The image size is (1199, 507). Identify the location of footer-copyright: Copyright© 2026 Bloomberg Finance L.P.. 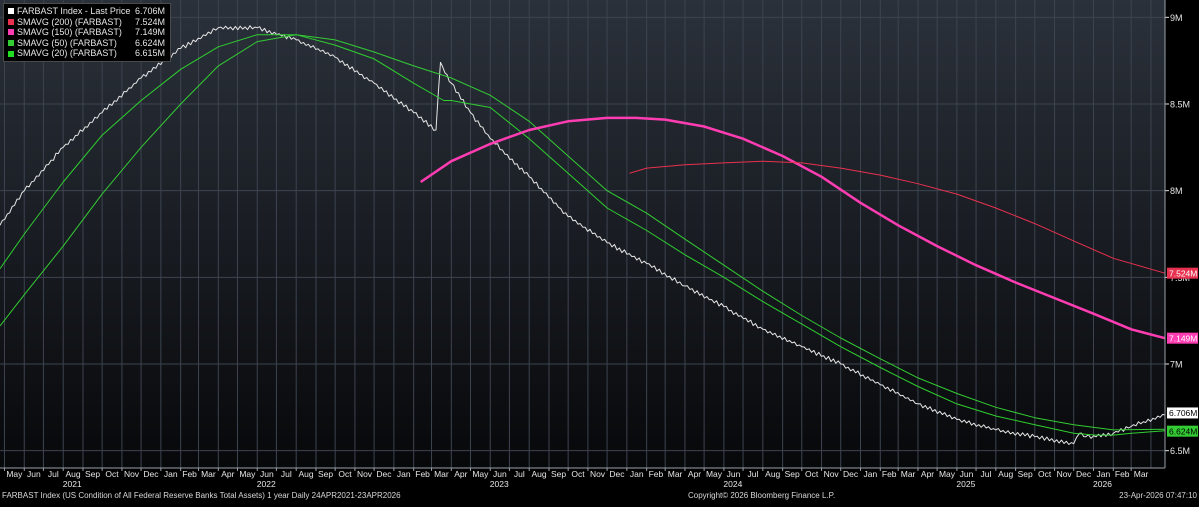
(762, 495).